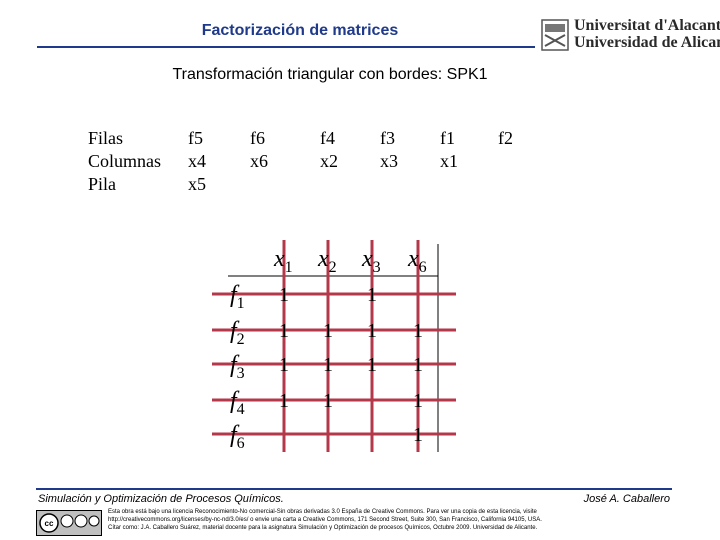 The height and width of the screenshot is (540, 720). I want to click on table-cell: f2, so click(505, 138).